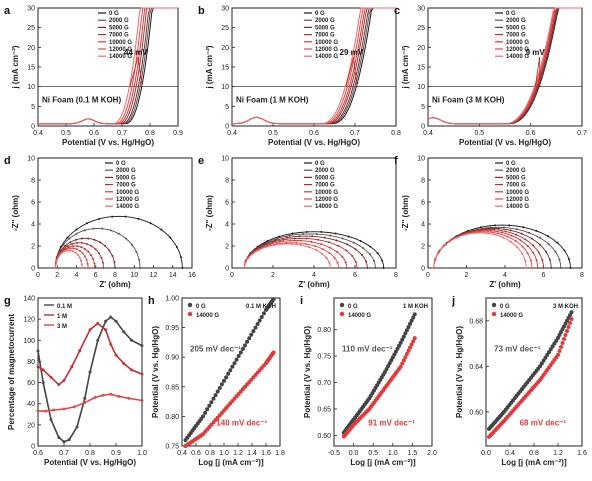 The height and width of the screenshot is (481, 592). I want to click on y-tick-label: 0.68, so click(476, 321).